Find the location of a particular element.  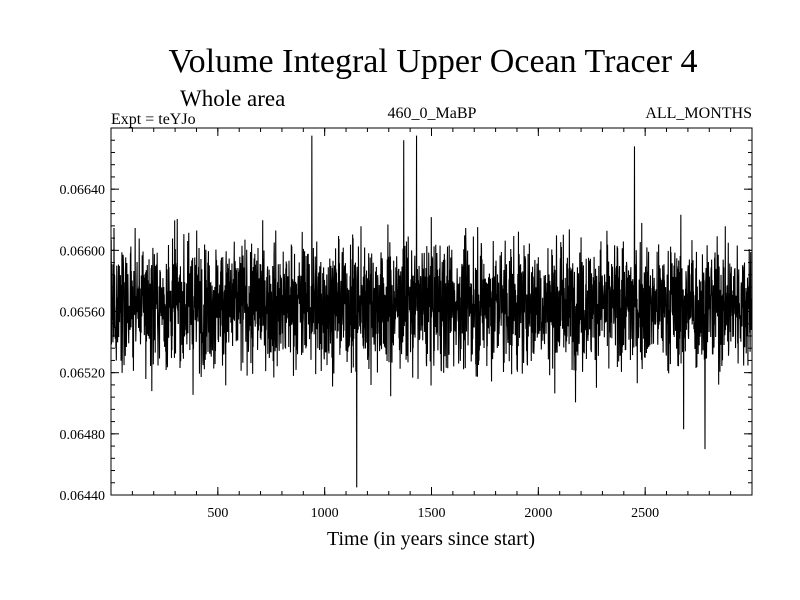

chart-title: Volume Integral Upper Ocean Tracer 4 is located at coordinates (432, 61).